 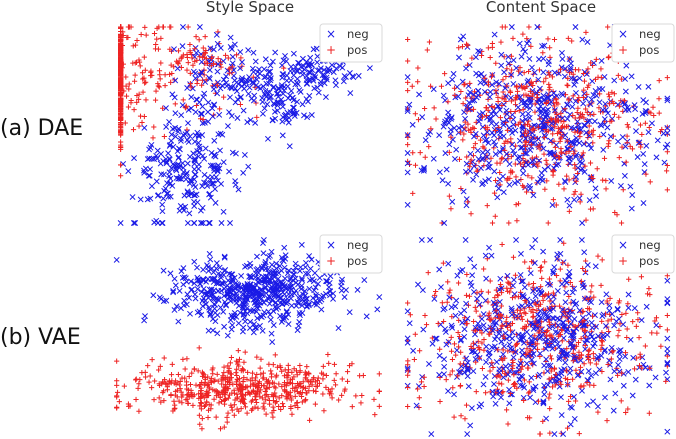 What do you see at coordinates (351, 254) in the screenshot?
I see `legend-vae-style: × neg + pos` at bounding box center [351, 254].